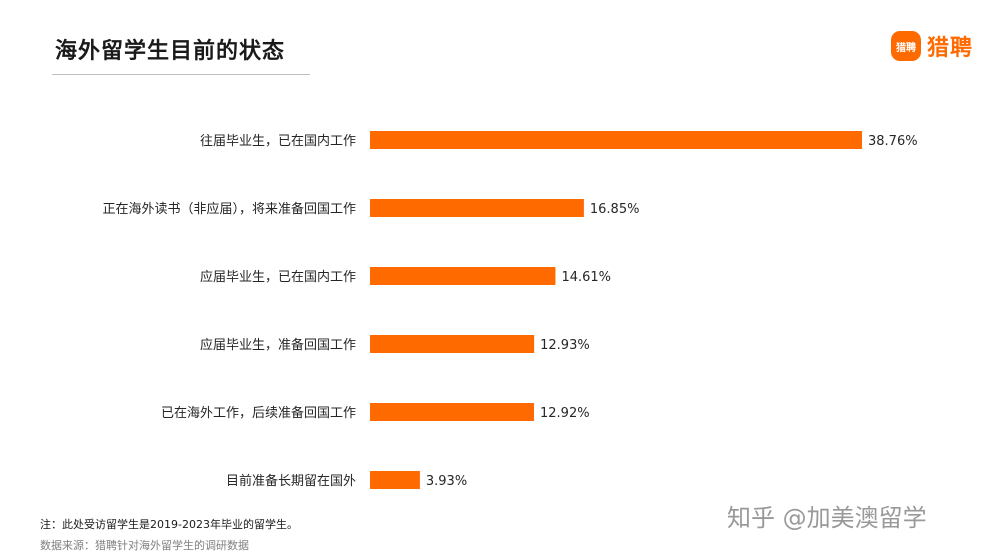 This screenshot has width=1000, height=557. Describe the element at coordinates (258, 413) in the screenshot. I see `category-label: 已在海外工作，后续准备回国工作` at that location.